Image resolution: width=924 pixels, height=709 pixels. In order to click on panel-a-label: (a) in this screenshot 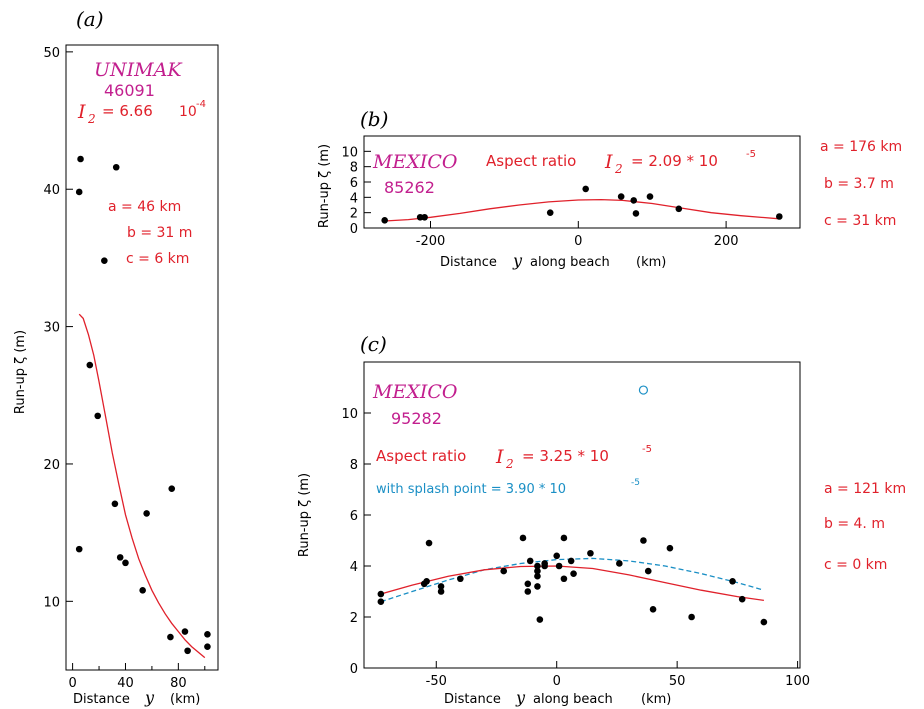, I will do `click(90, 19)`.